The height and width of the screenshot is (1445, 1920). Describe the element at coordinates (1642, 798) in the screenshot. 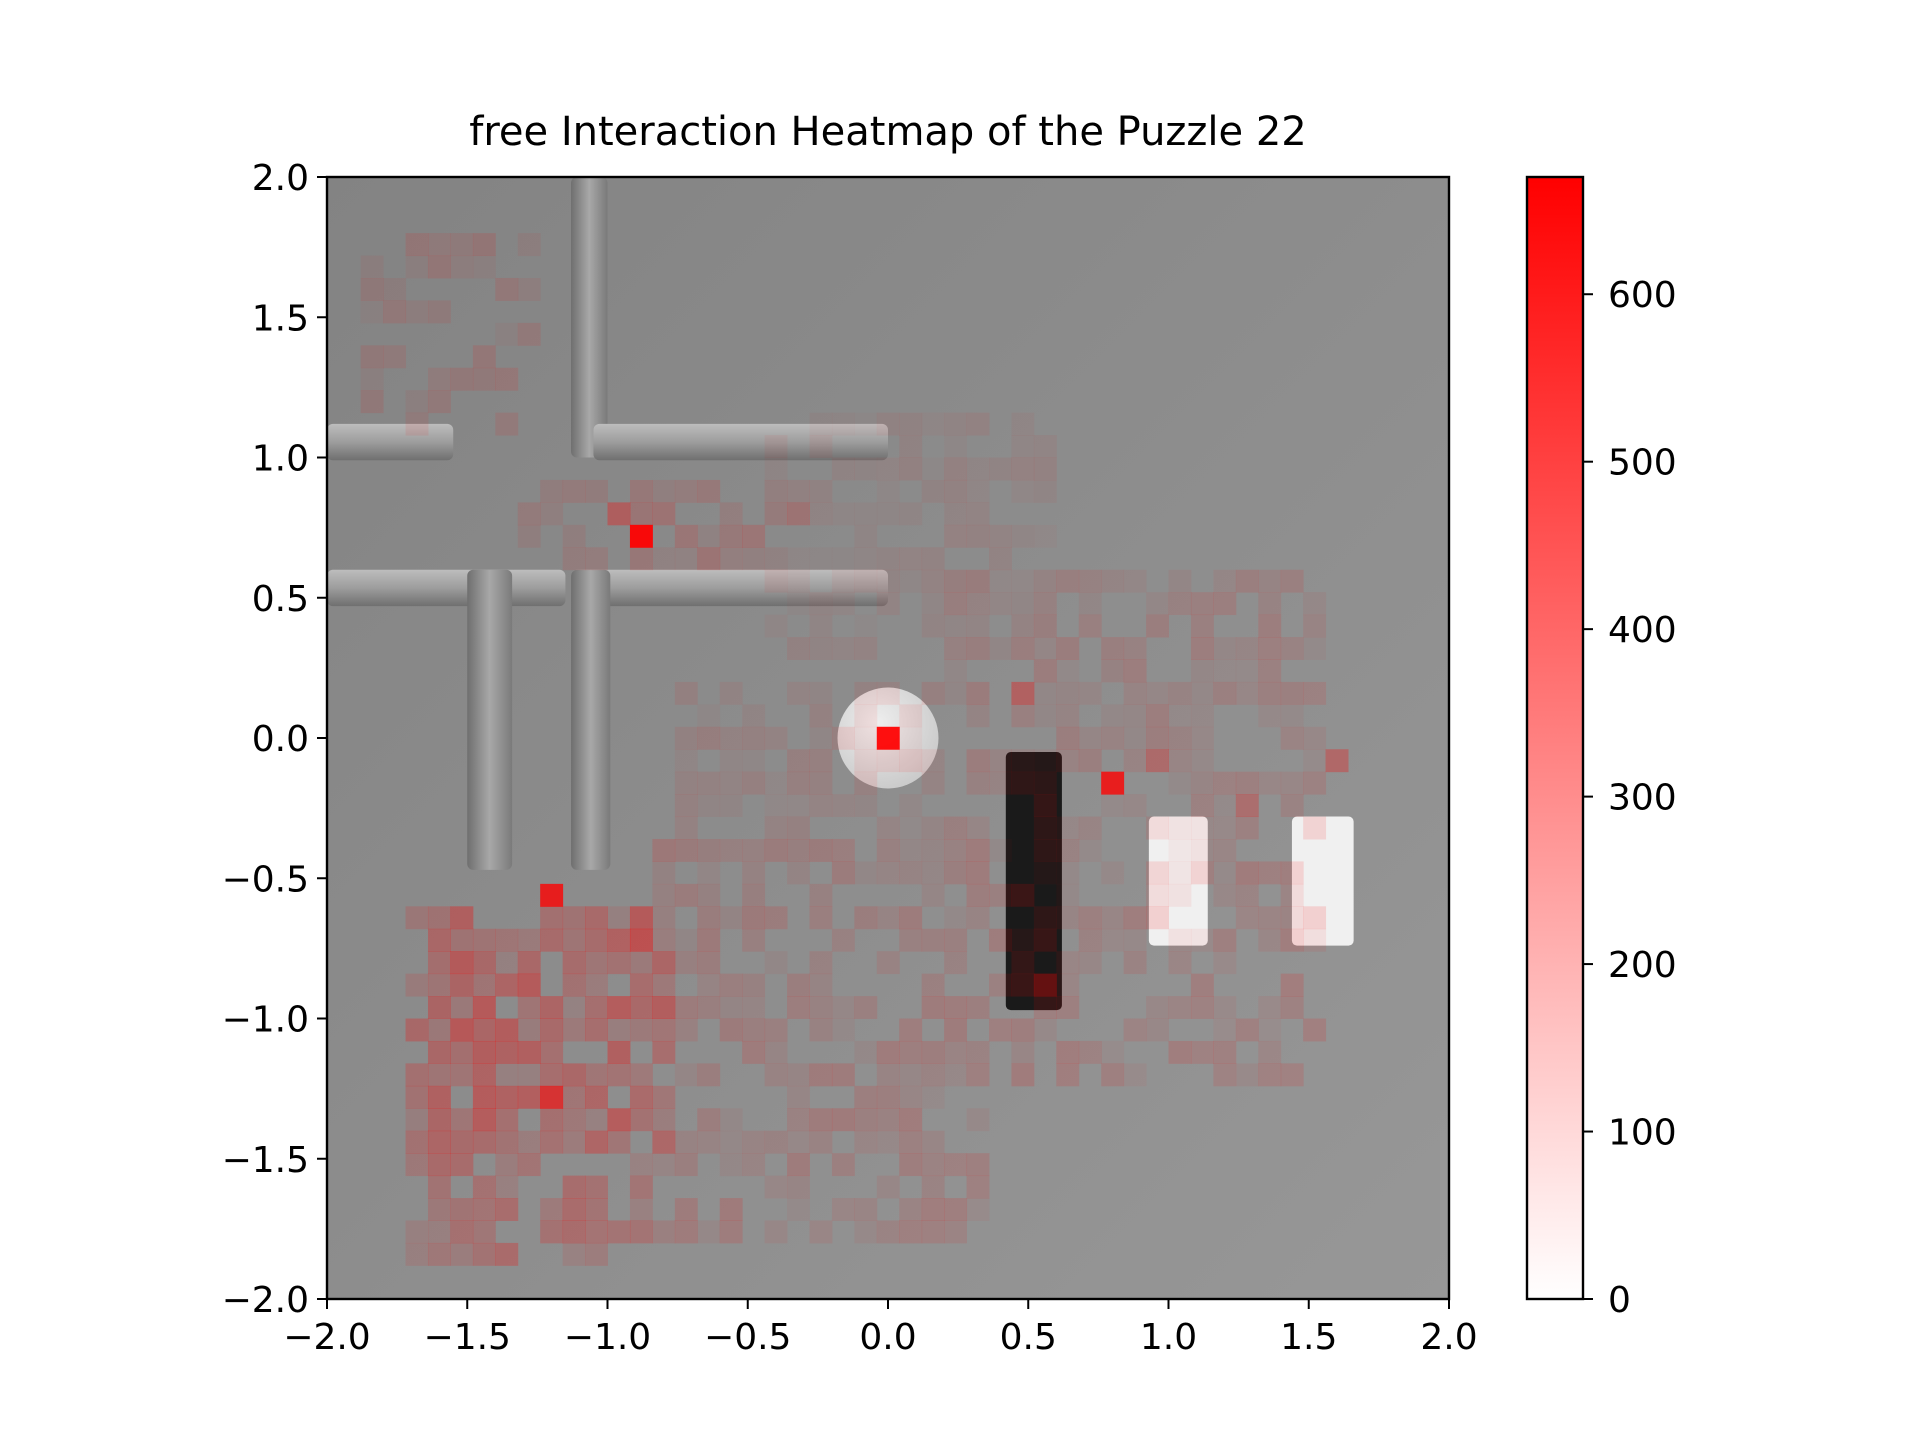

I see `colorbar-tick-label: 300` at that location.